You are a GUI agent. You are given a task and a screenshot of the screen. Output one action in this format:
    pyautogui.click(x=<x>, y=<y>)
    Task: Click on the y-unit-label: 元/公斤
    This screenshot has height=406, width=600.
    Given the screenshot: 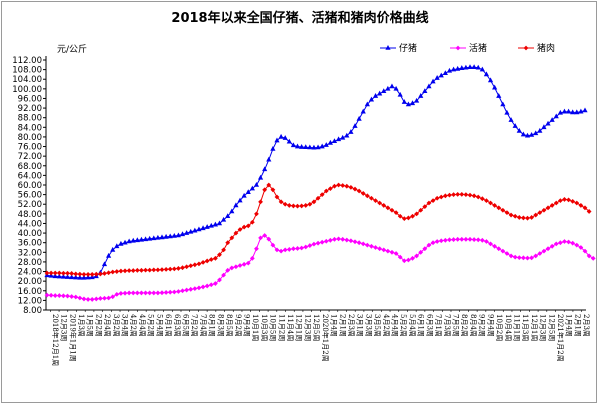 What is the action you would take?
    pyautogui.click(x=72, y=49)
    